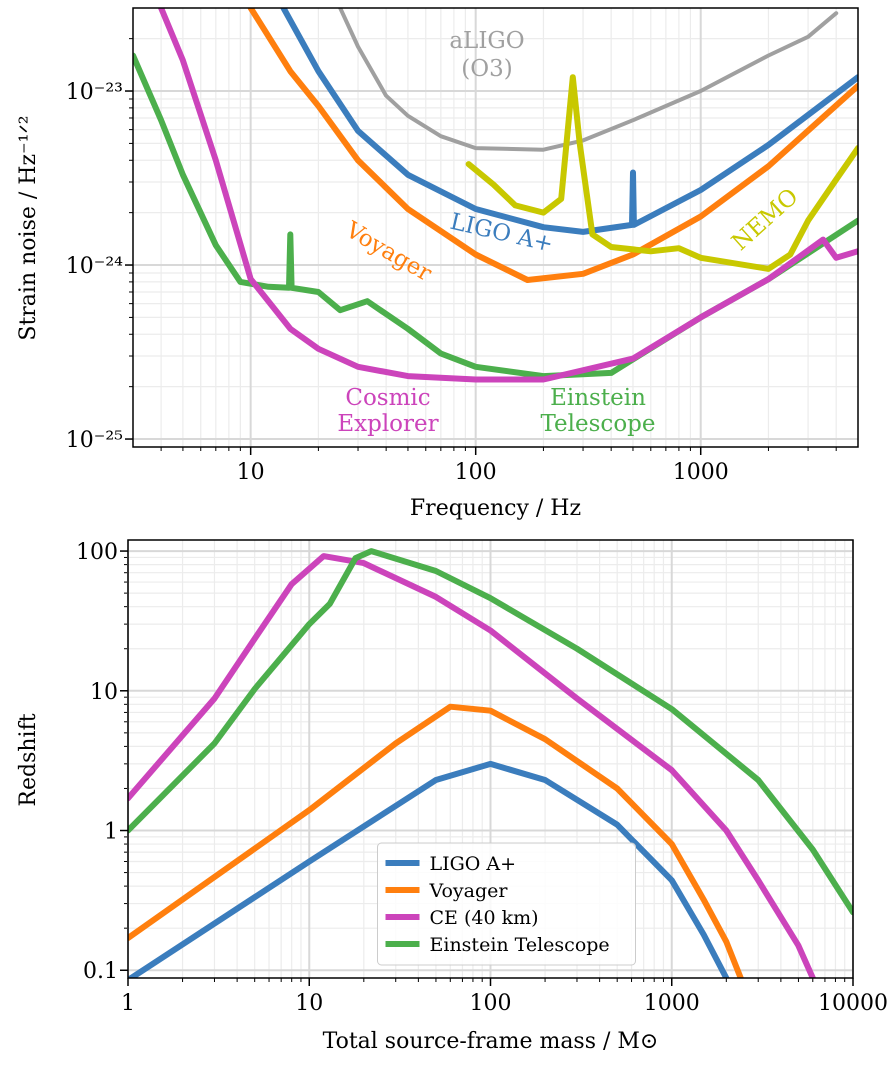  Describe the element at coordinates (100, 971) in the screenshot. I see `y-tick-label: 0.1` at that location.